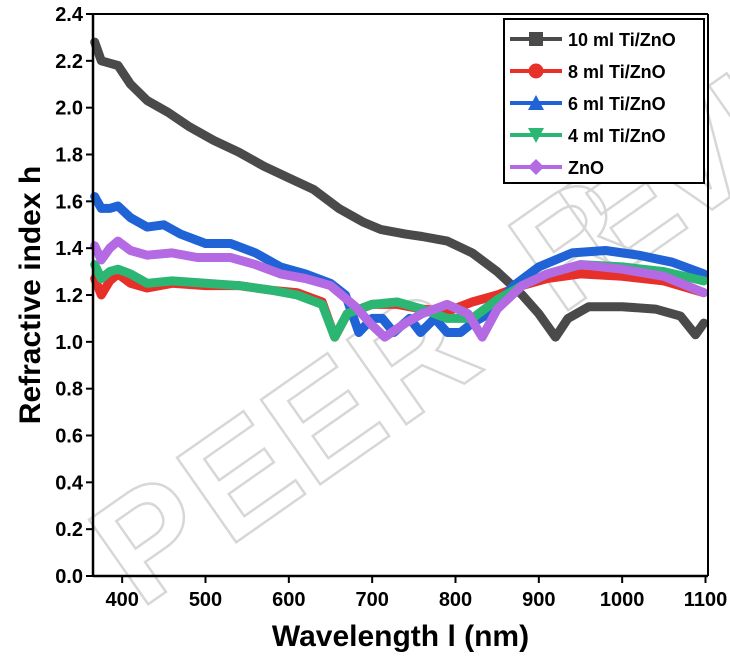 This screenshot has width=730, height=659. I want to click on y-tick-label: 0.8, so click(69, 390).